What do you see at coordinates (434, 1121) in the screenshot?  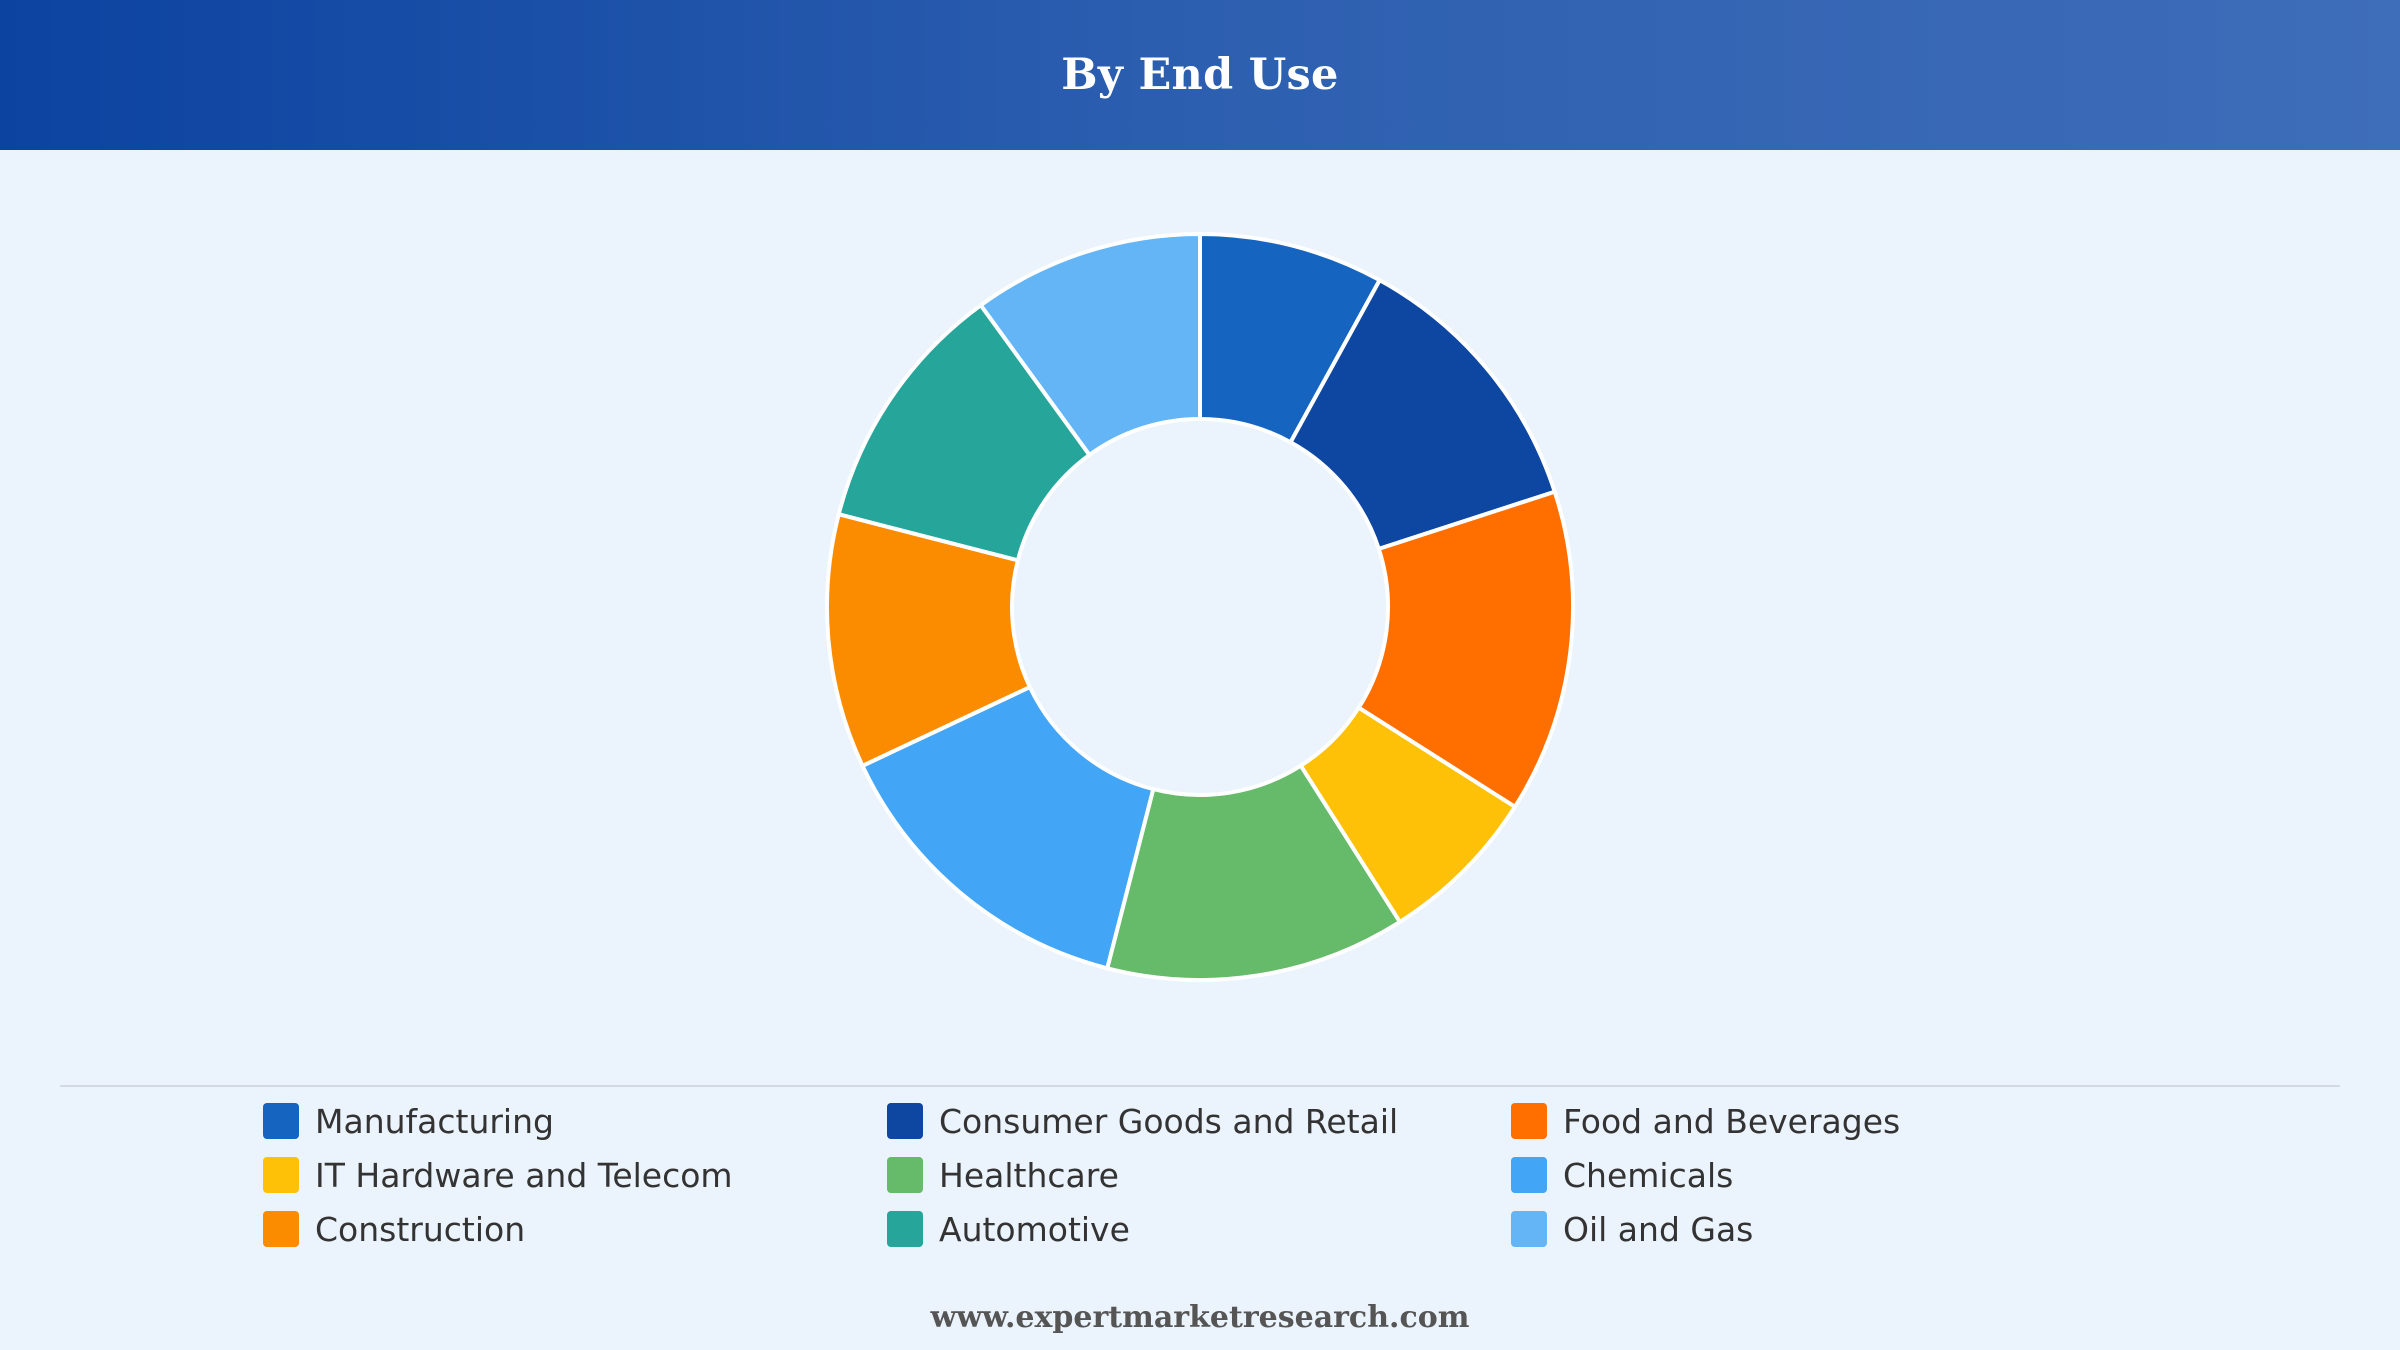 I see `legend-label: Manufacturing` at bounding box center [434, 1121].